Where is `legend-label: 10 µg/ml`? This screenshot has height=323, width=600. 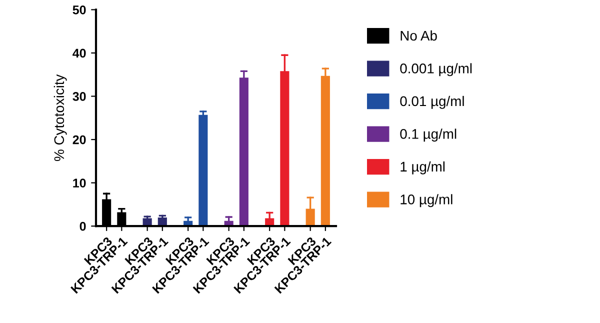
legend-label: 10 µg/ml is located at coordinates (426, 201).